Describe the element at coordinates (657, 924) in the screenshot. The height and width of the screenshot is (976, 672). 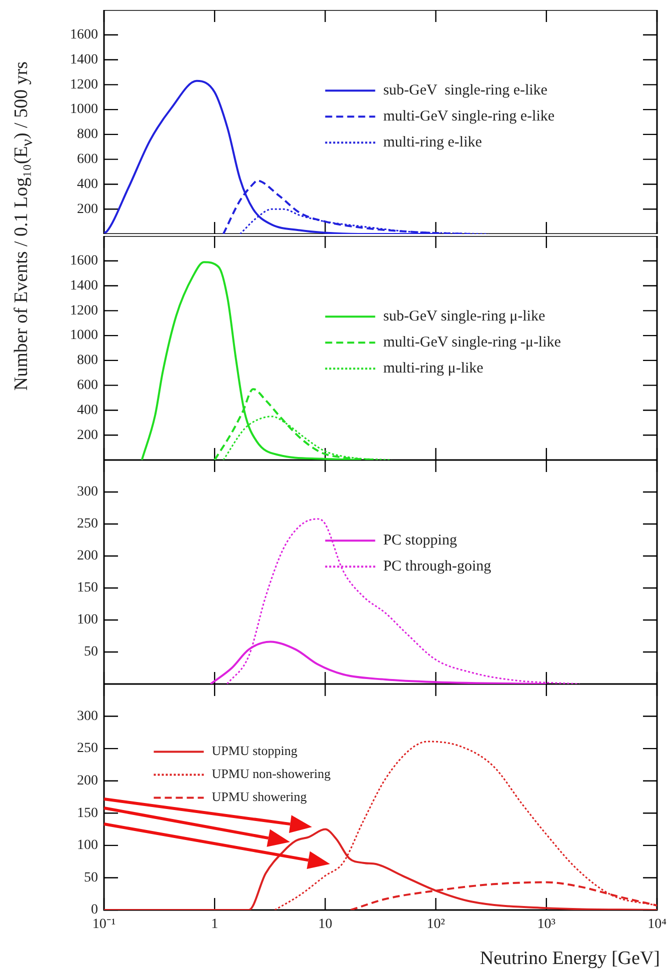
I see `x-tick-label: 10⁴` at that location.